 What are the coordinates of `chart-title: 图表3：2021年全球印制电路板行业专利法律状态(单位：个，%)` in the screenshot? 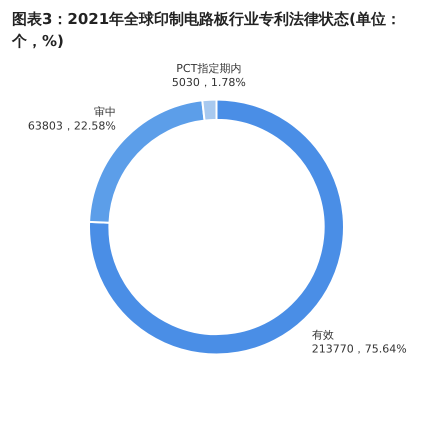 It's located at (206, 30).